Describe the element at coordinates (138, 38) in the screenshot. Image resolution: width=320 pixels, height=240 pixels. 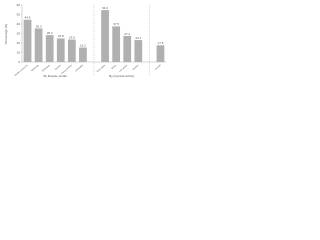
I see `value-label: 23.1` at that location.